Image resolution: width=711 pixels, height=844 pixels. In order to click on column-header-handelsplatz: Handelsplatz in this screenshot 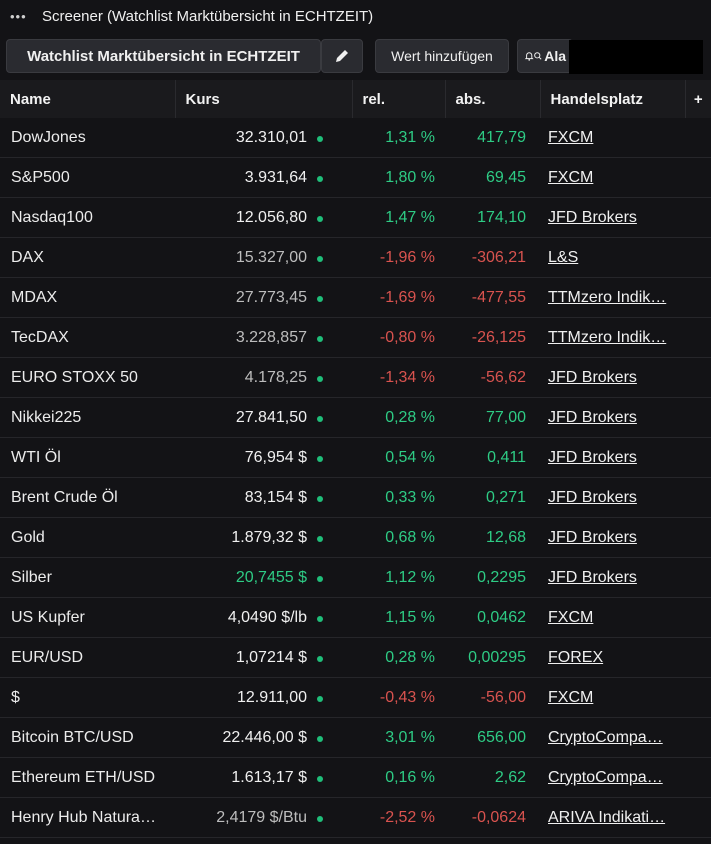, I will do `click(613, 99)`.